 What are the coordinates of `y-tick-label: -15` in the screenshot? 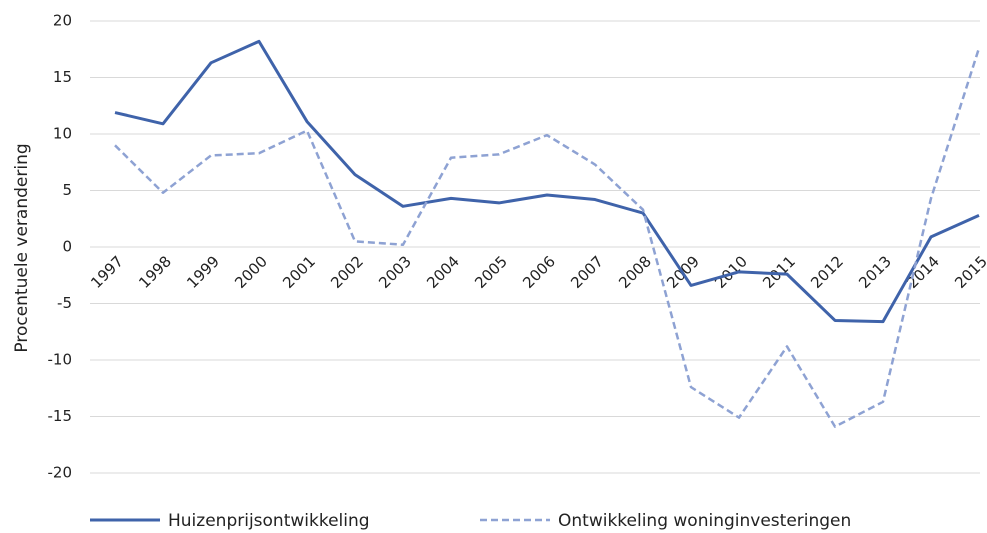 It's located at (60, 416).